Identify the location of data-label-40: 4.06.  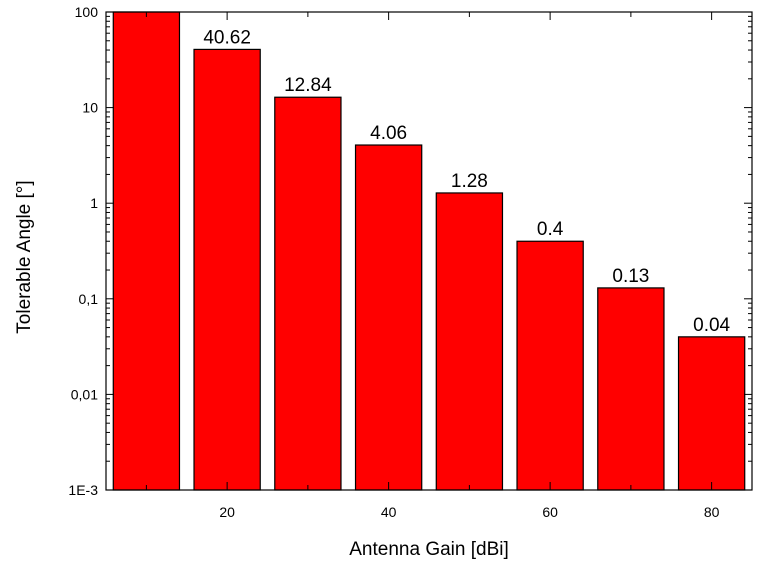
(388, 133).